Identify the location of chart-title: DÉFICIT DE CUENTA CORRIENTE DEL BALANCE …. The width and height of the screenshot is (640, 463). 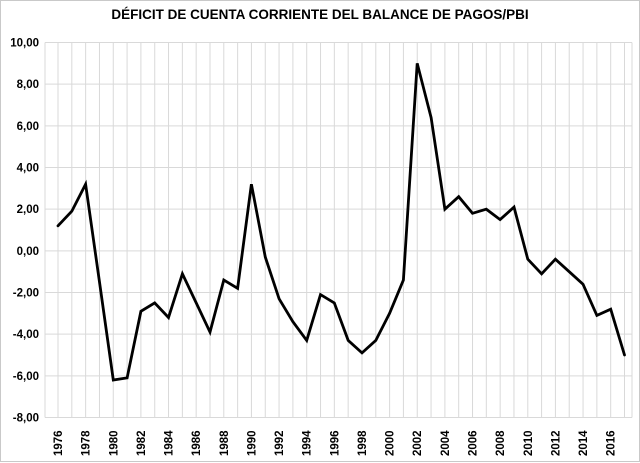
(320, 14).